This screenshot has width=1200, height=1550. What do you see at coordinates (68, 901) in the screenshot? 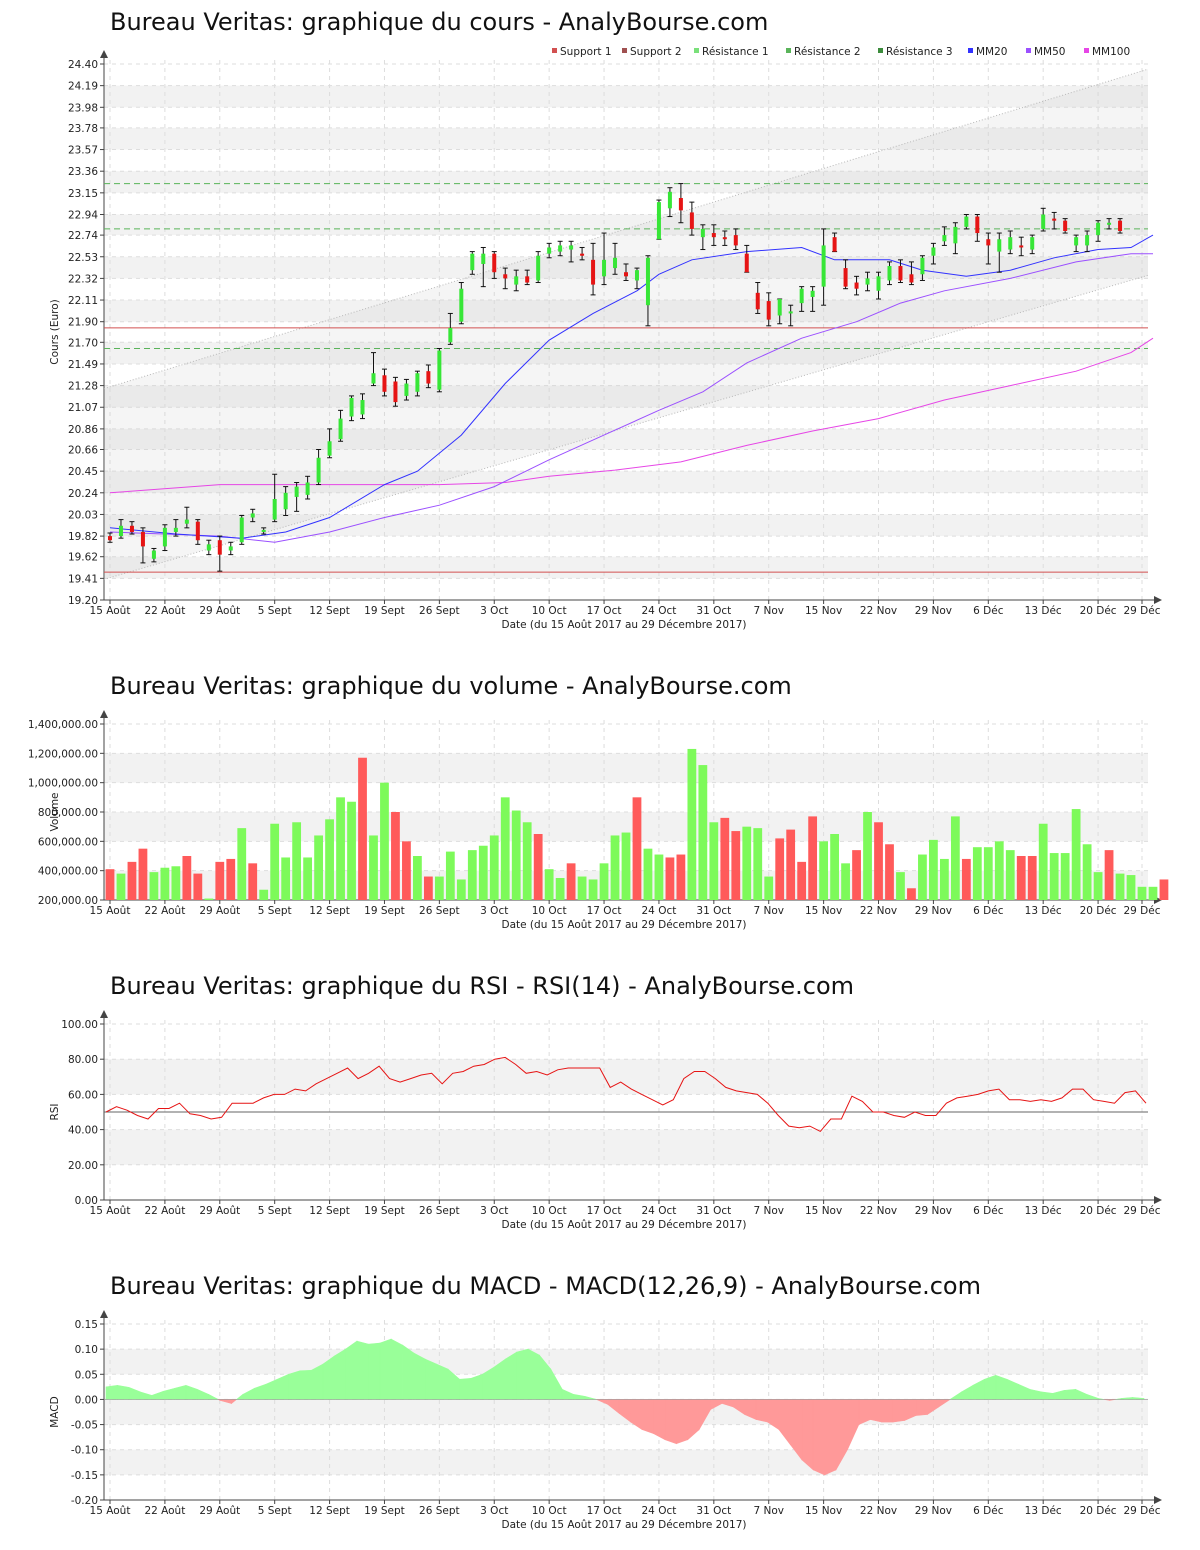
I see `volume-ytick-label: 200,000.00` at bounding box center [68, 901].